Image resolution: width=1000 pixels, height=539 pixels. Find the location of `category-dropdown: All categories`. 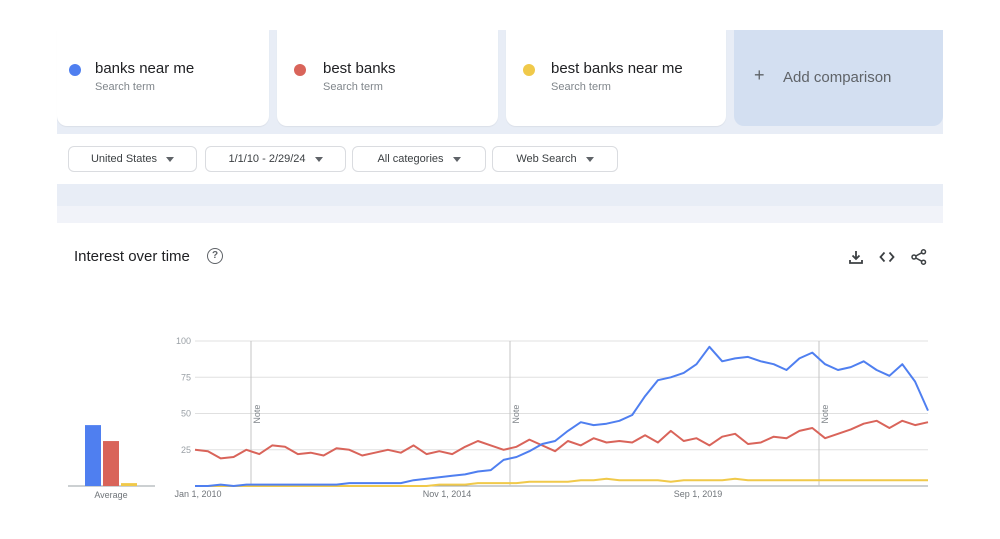

category-dropdown: All categories is located at coordinates (419, 159).